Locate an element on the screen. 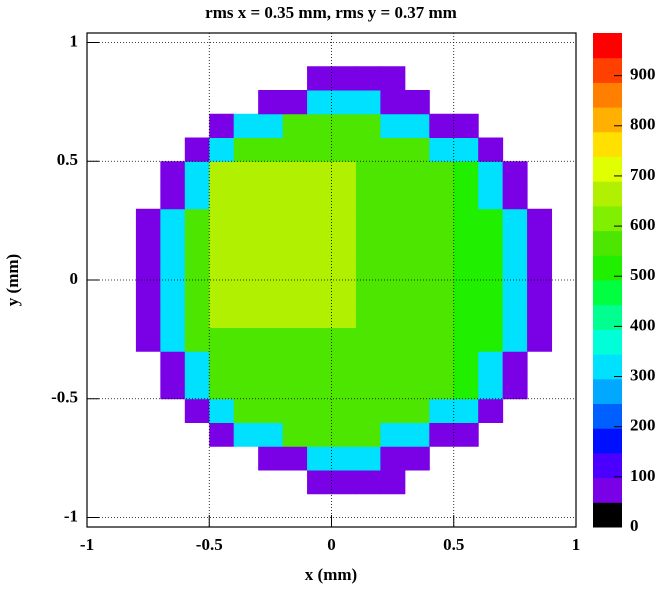  colorbar-tick-label: 100 is located at coordinates (643, 475).